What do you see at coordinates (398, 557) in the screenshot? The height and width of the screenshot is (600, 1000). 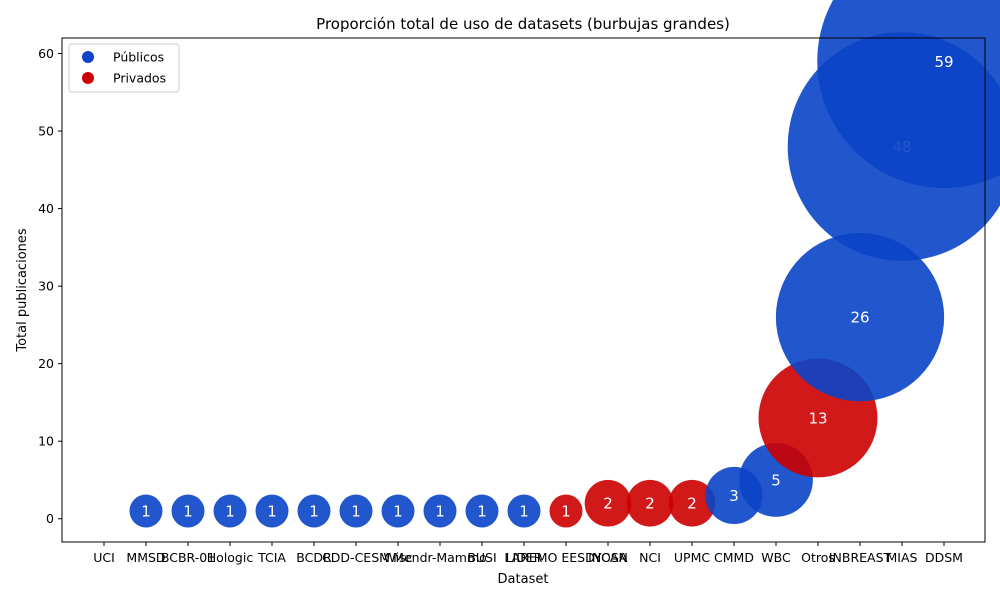 I see `x-tick-label-wisc: Wisc` at bounding box center [398, 557].